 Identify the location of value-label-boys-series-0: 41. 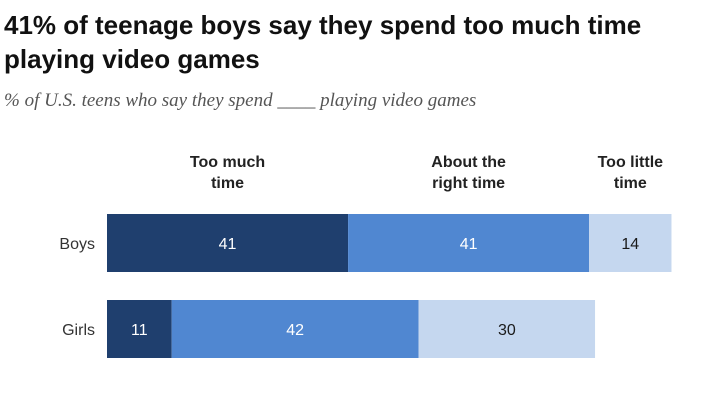
(228, 244).